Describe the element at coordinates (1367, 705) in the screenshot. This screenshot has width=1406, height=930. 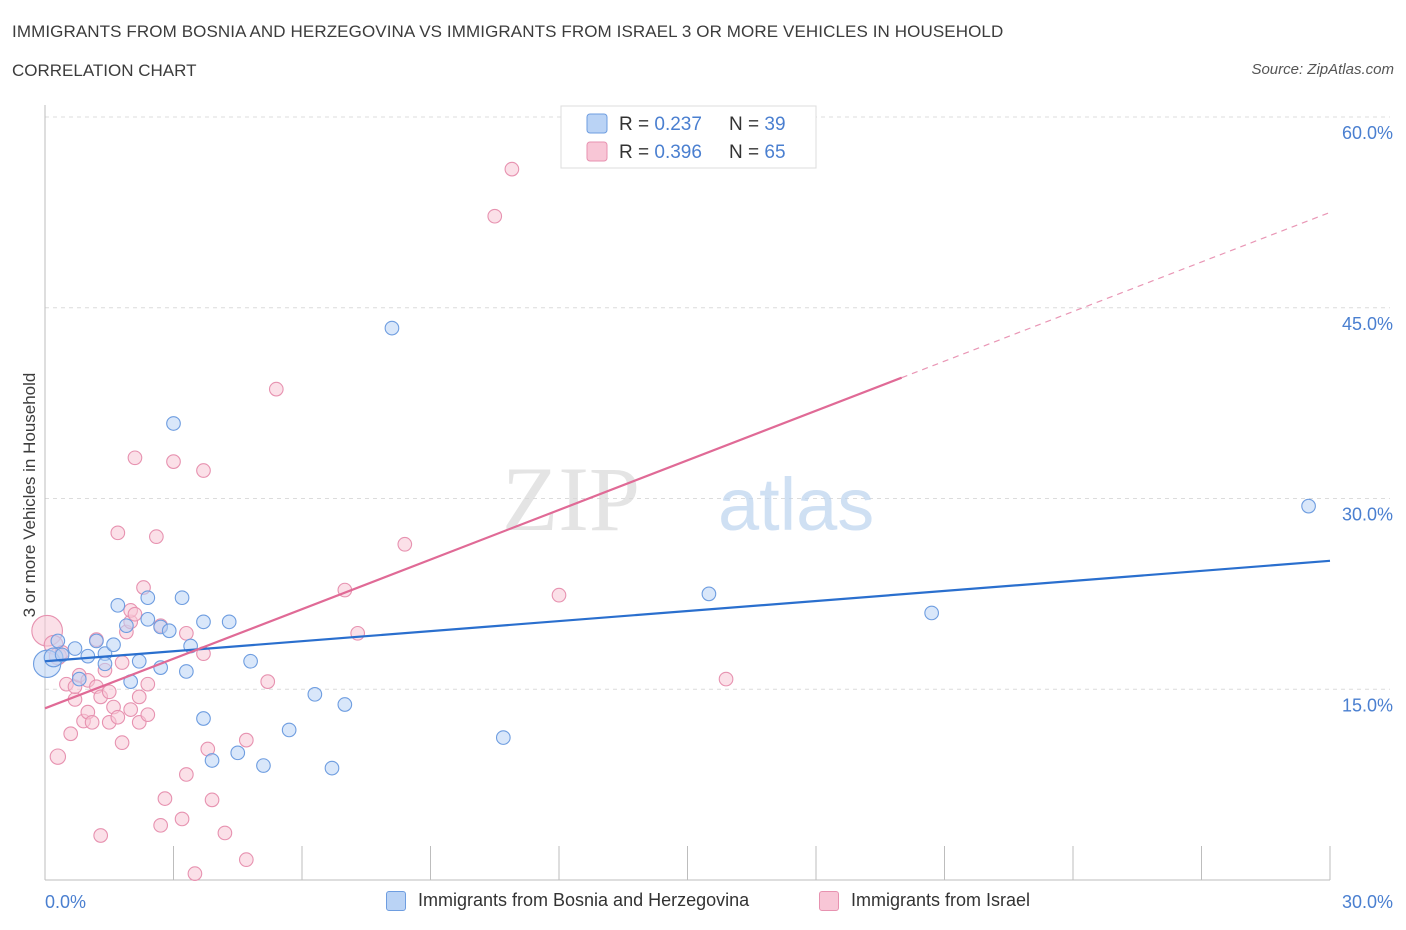
I see `y-tick-label: 15.0%` at that location.